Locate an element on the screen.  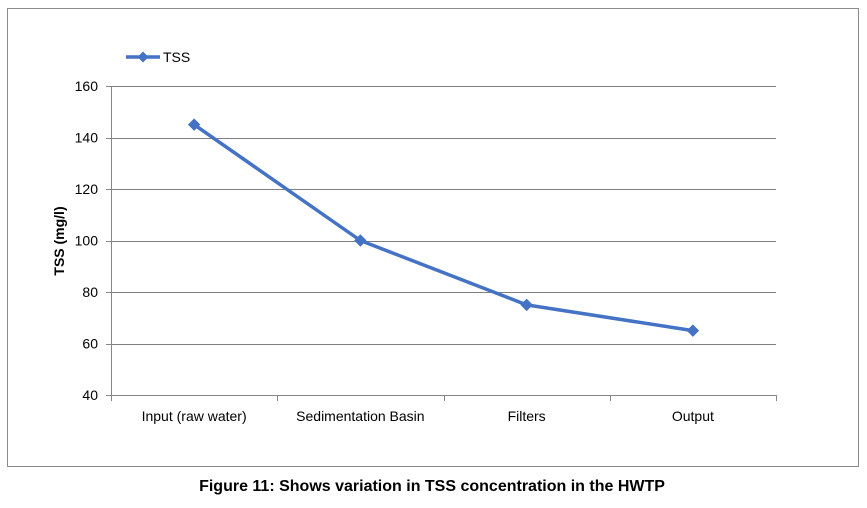
y-tick-label: 40 is located at coordinates (90, 395).